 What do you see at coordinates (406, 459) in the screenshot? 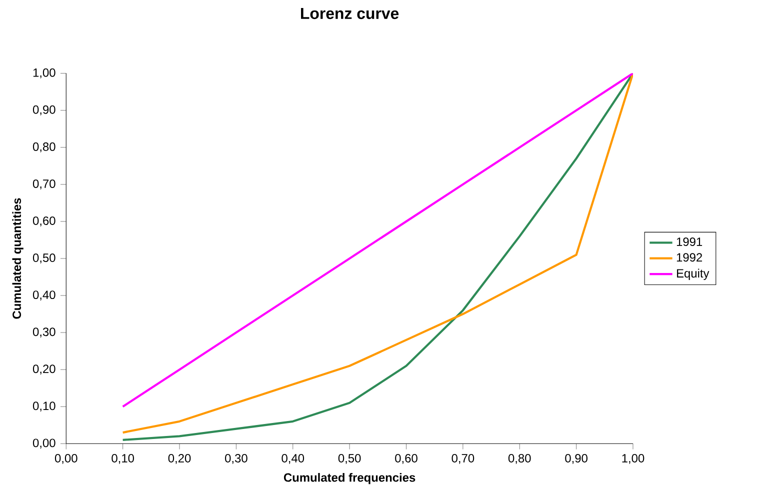
I see `x-tick-label: 0,60` at bounding box center [406, 459].